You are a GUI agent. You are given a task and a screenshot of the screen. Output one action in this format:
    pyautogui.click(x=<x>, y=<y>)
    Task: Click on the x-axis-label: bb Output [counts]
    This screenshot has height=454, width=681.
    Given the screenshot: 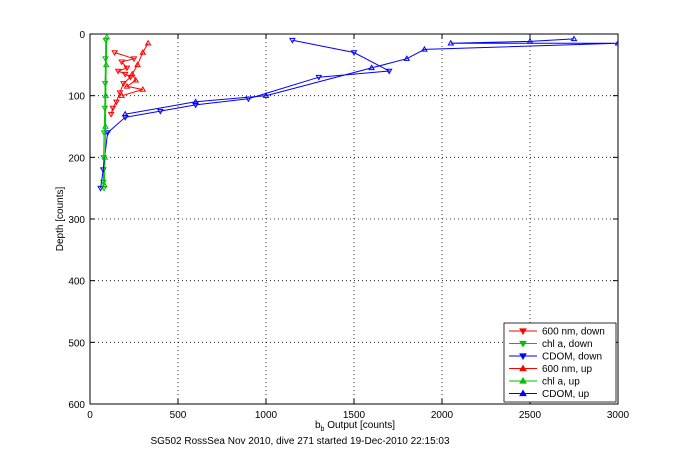 What is the action you would take?
    pyautogui.click(x=355, y=426)
    